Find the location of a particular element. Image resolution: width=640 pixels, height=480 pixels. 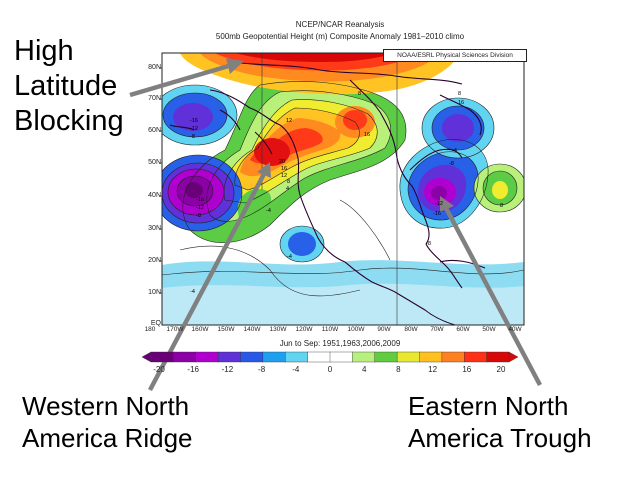

colorbar is located at coordinates (330, 357).